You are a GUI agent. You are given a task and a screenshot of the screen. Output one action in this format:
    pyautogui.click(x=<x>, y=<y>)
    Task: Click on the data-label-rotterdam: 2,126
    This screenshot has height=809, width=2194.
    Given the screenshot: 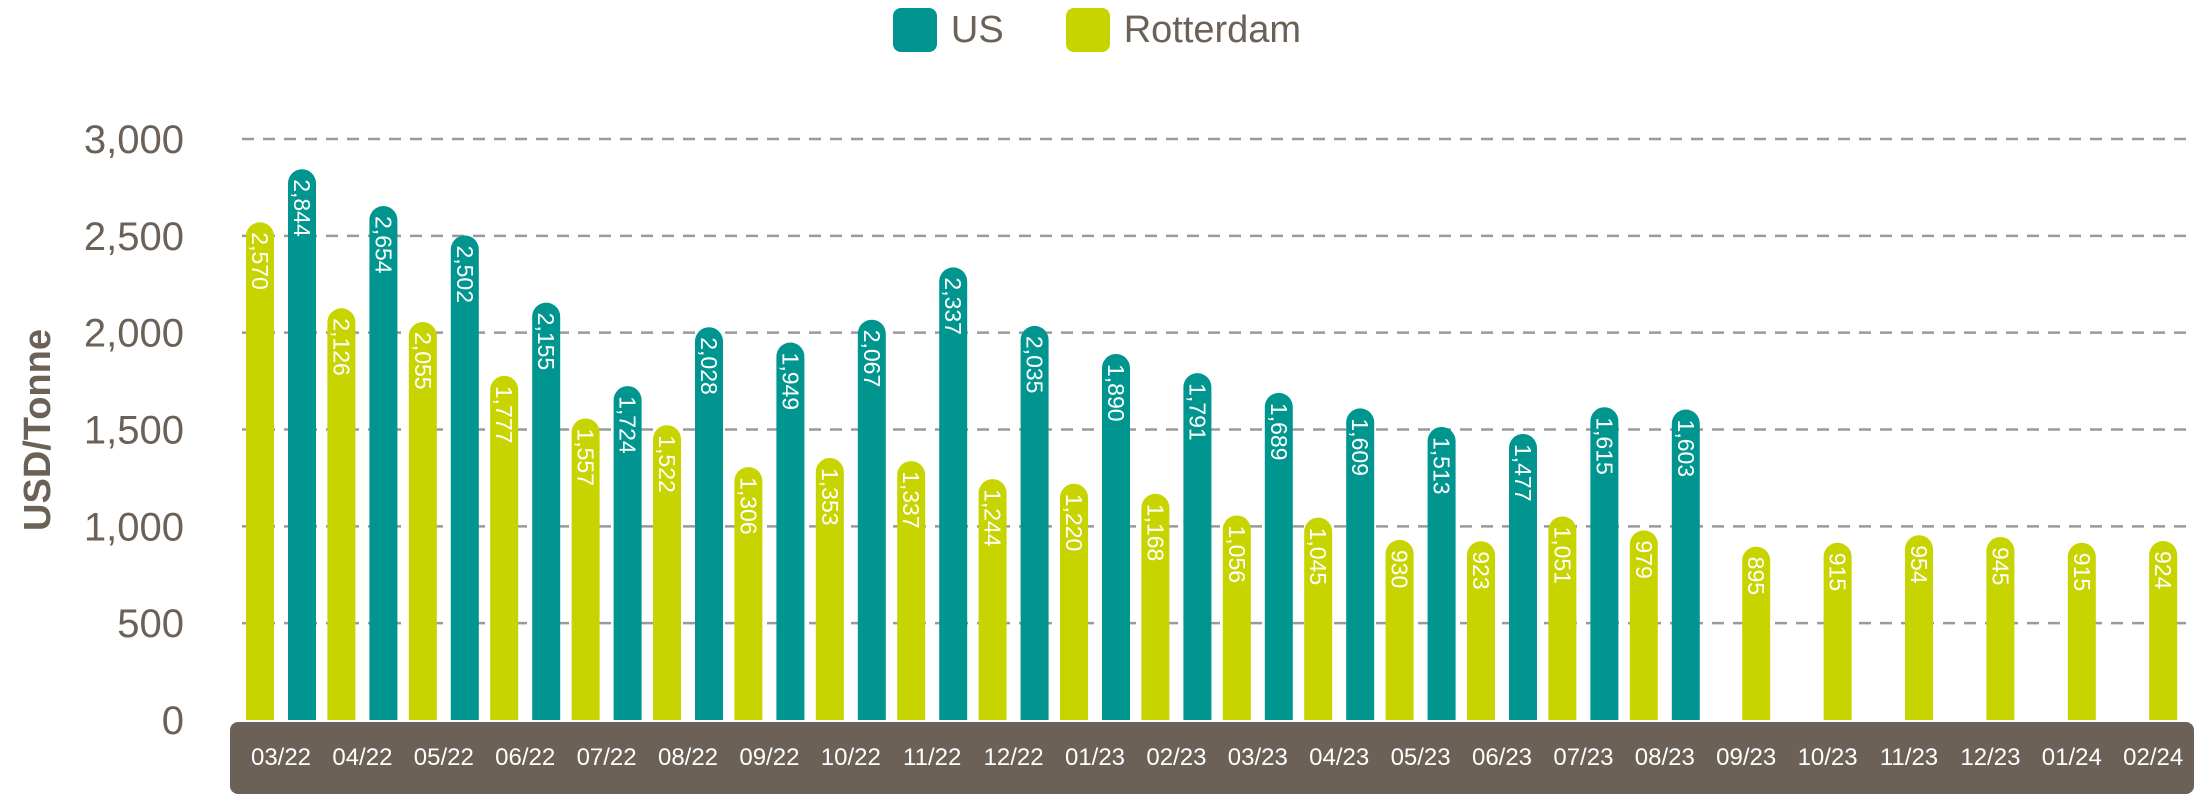 What is the action you would take?
    pyautogui.click(x=341, y=347)
    